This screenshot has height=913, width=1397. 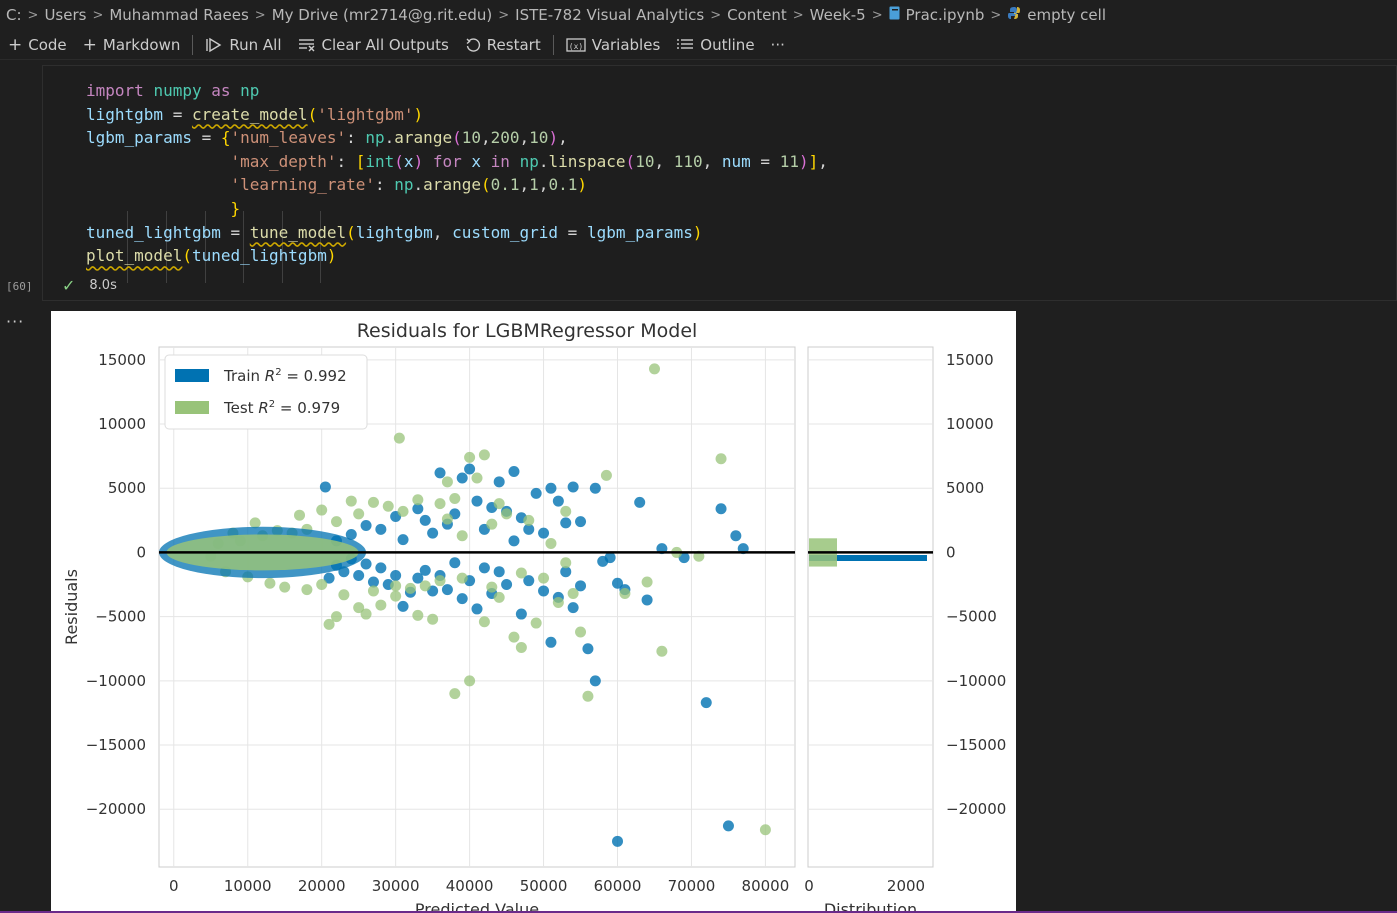 What do you see at coordinates (906, 886) in the screenshot?
I see `hist-x-tick-label: 2000` at bounding box center [906, 886].